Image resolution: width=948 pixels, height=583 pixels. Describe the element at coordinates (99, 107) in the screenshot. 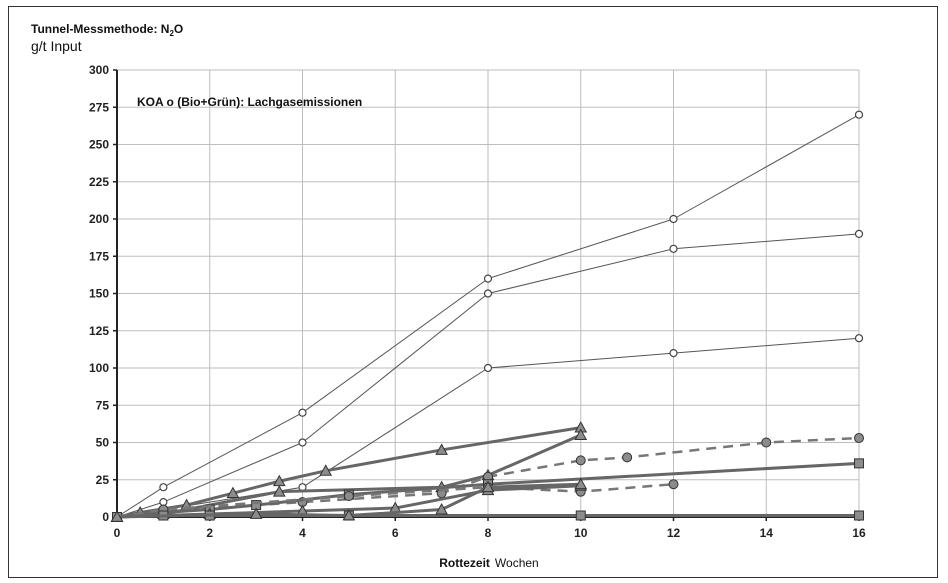

I see `y-tick-label: 275` at that location.